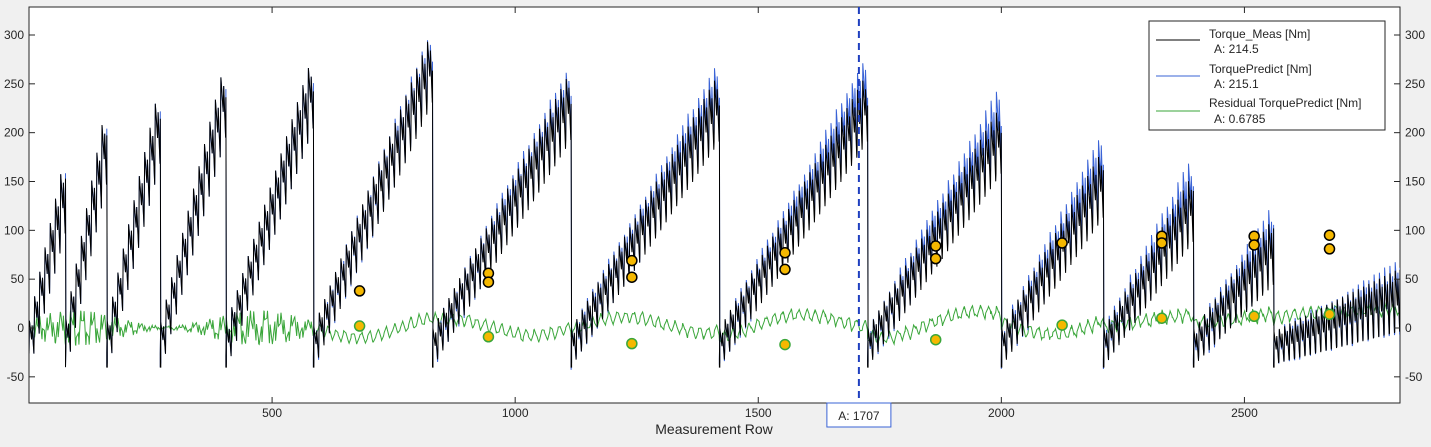 This screenshot has height=447, width=1431. Describe the element at coordinates (1240, 119) in the screenshot. I see `legend-value-residual: A: 0.6785` at that location.